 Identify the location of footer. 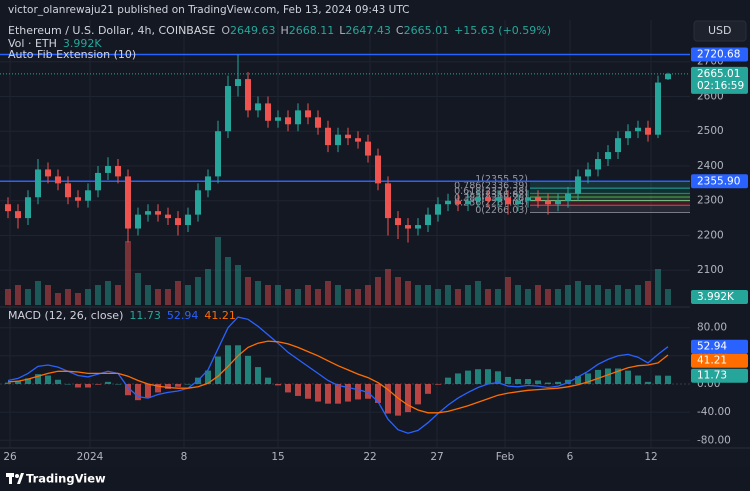
(375, 479).